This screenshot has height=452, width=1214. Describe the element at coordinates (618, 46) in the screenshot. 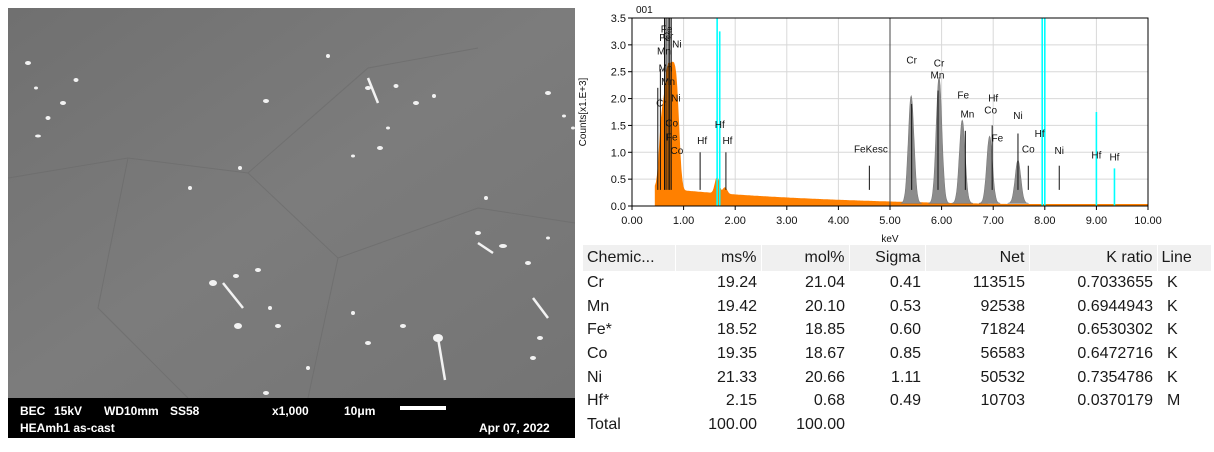

I see `y-tick-label: 3.0` at that location.